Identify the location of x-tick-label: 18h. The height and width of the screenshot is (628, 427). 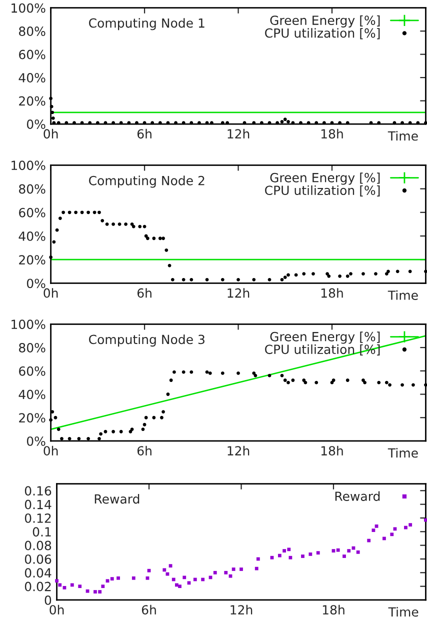
(333, 609).